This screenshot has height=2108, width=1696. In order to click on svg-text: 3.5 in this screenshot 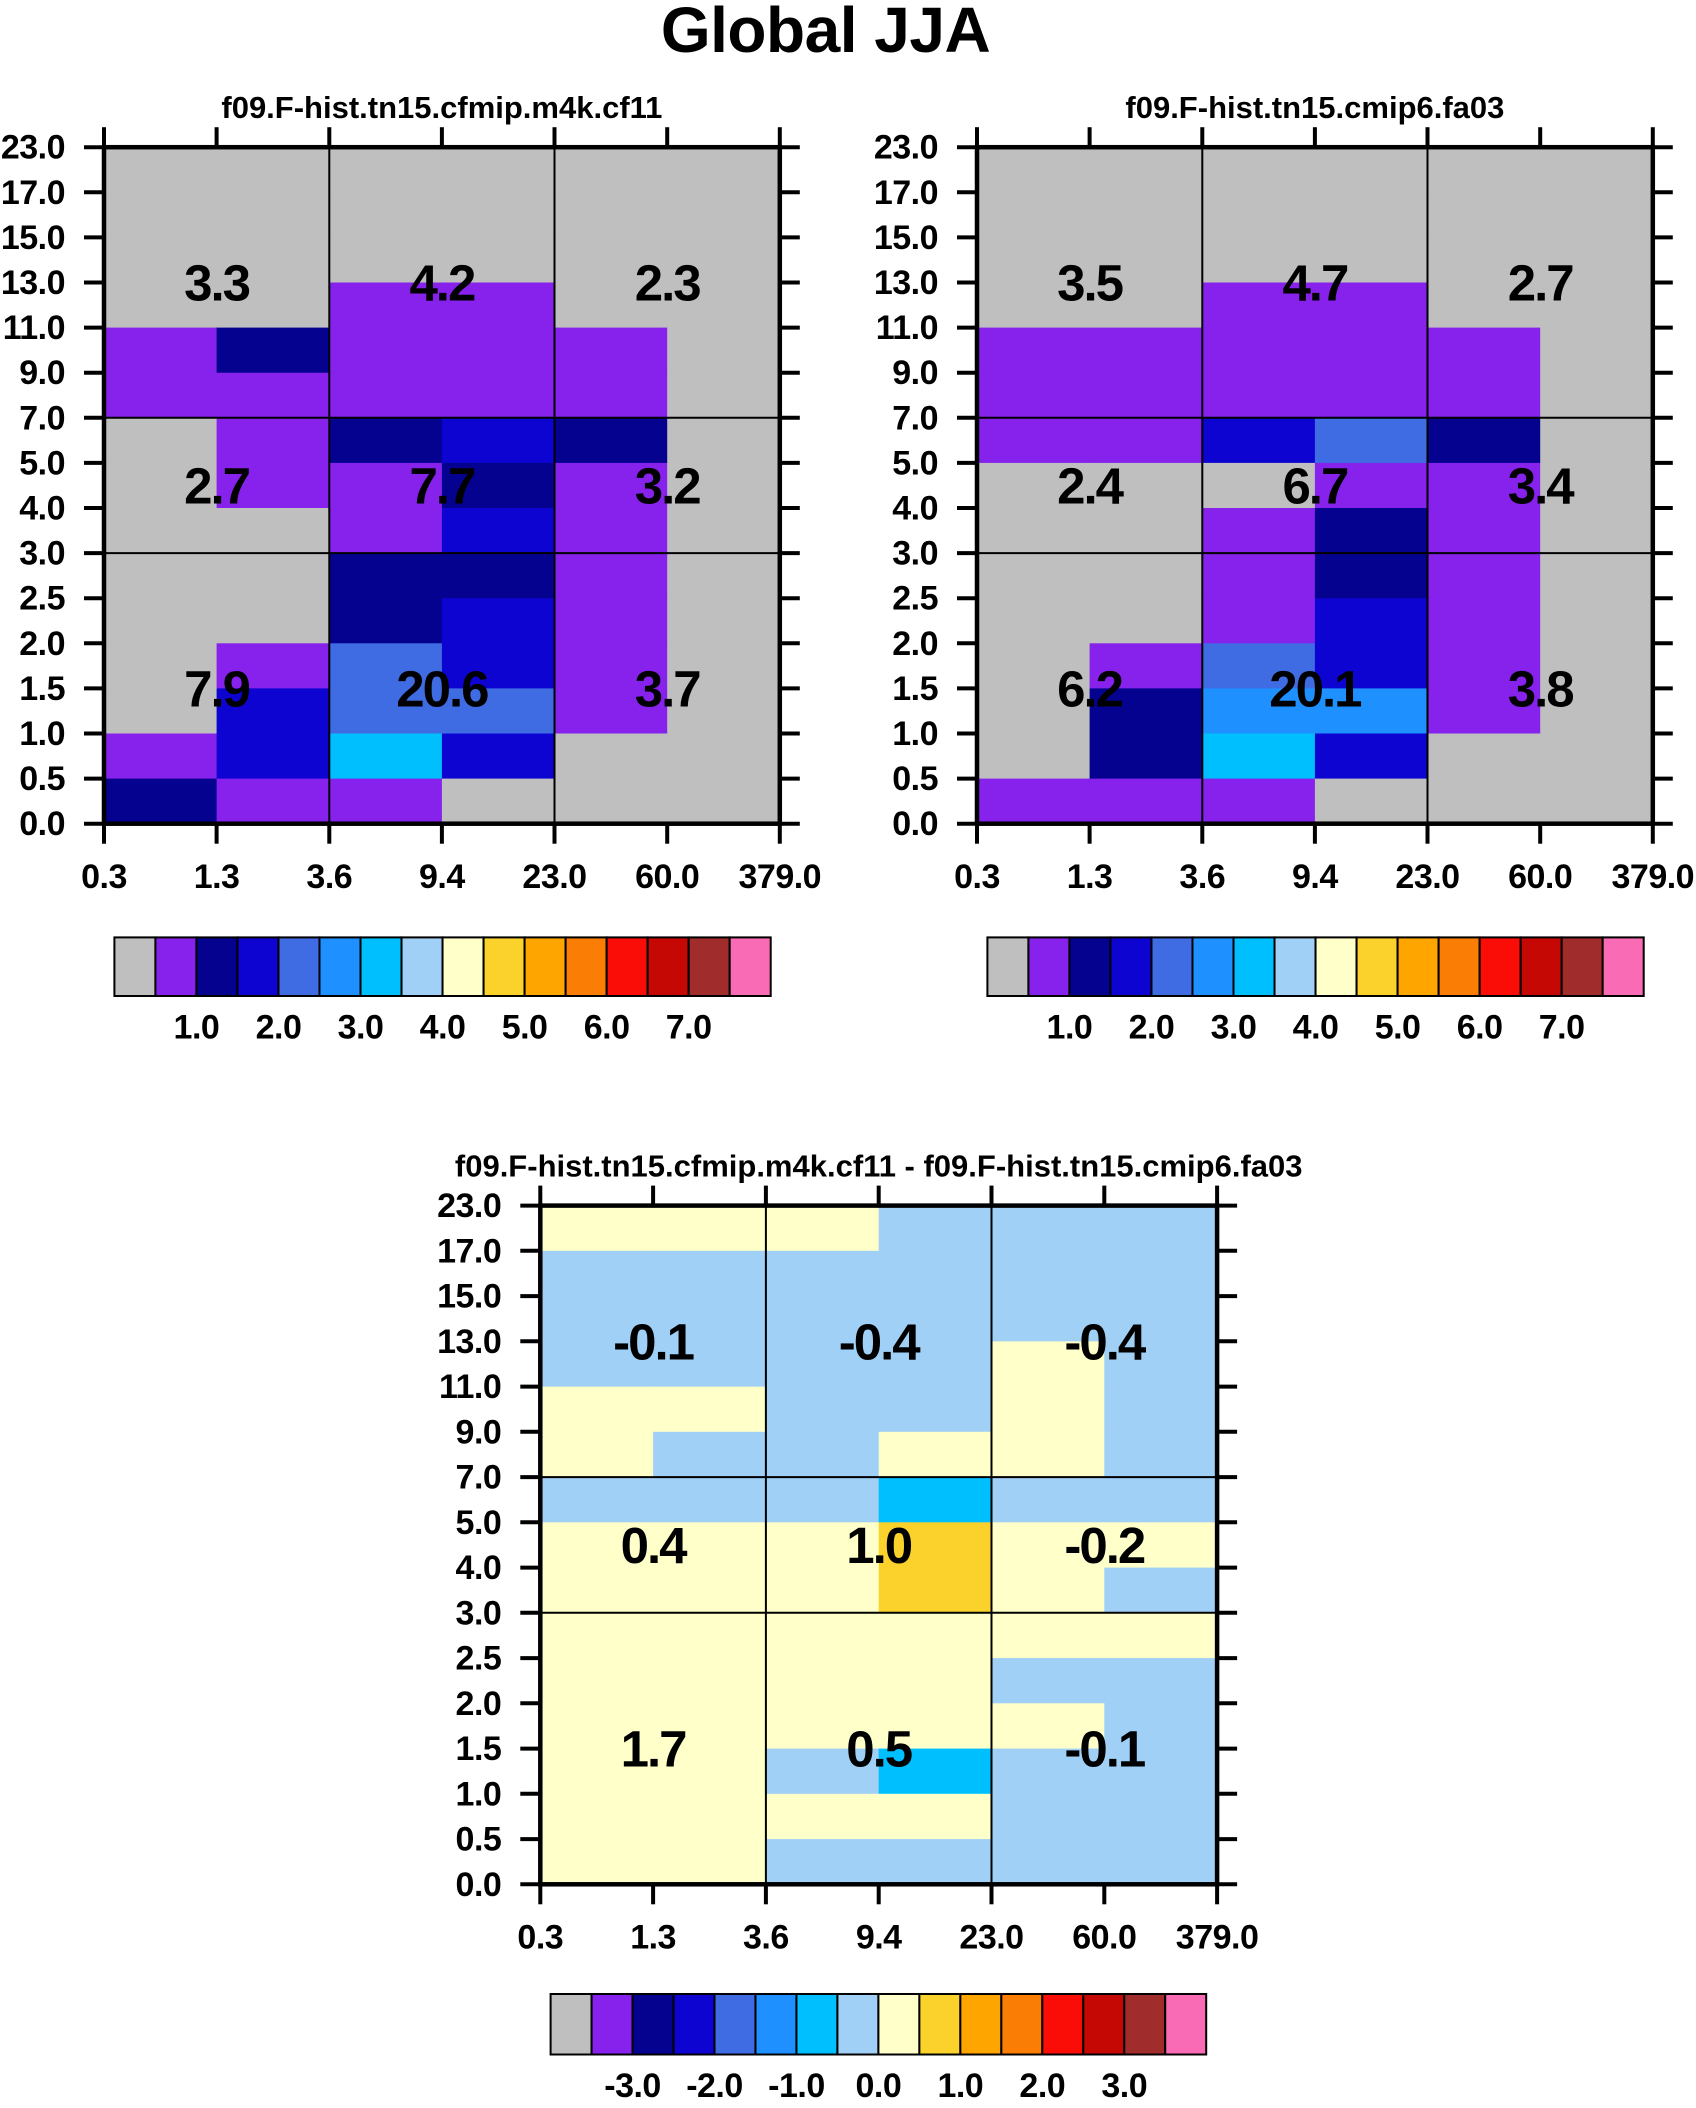, I will do `click(1090, 283)`.